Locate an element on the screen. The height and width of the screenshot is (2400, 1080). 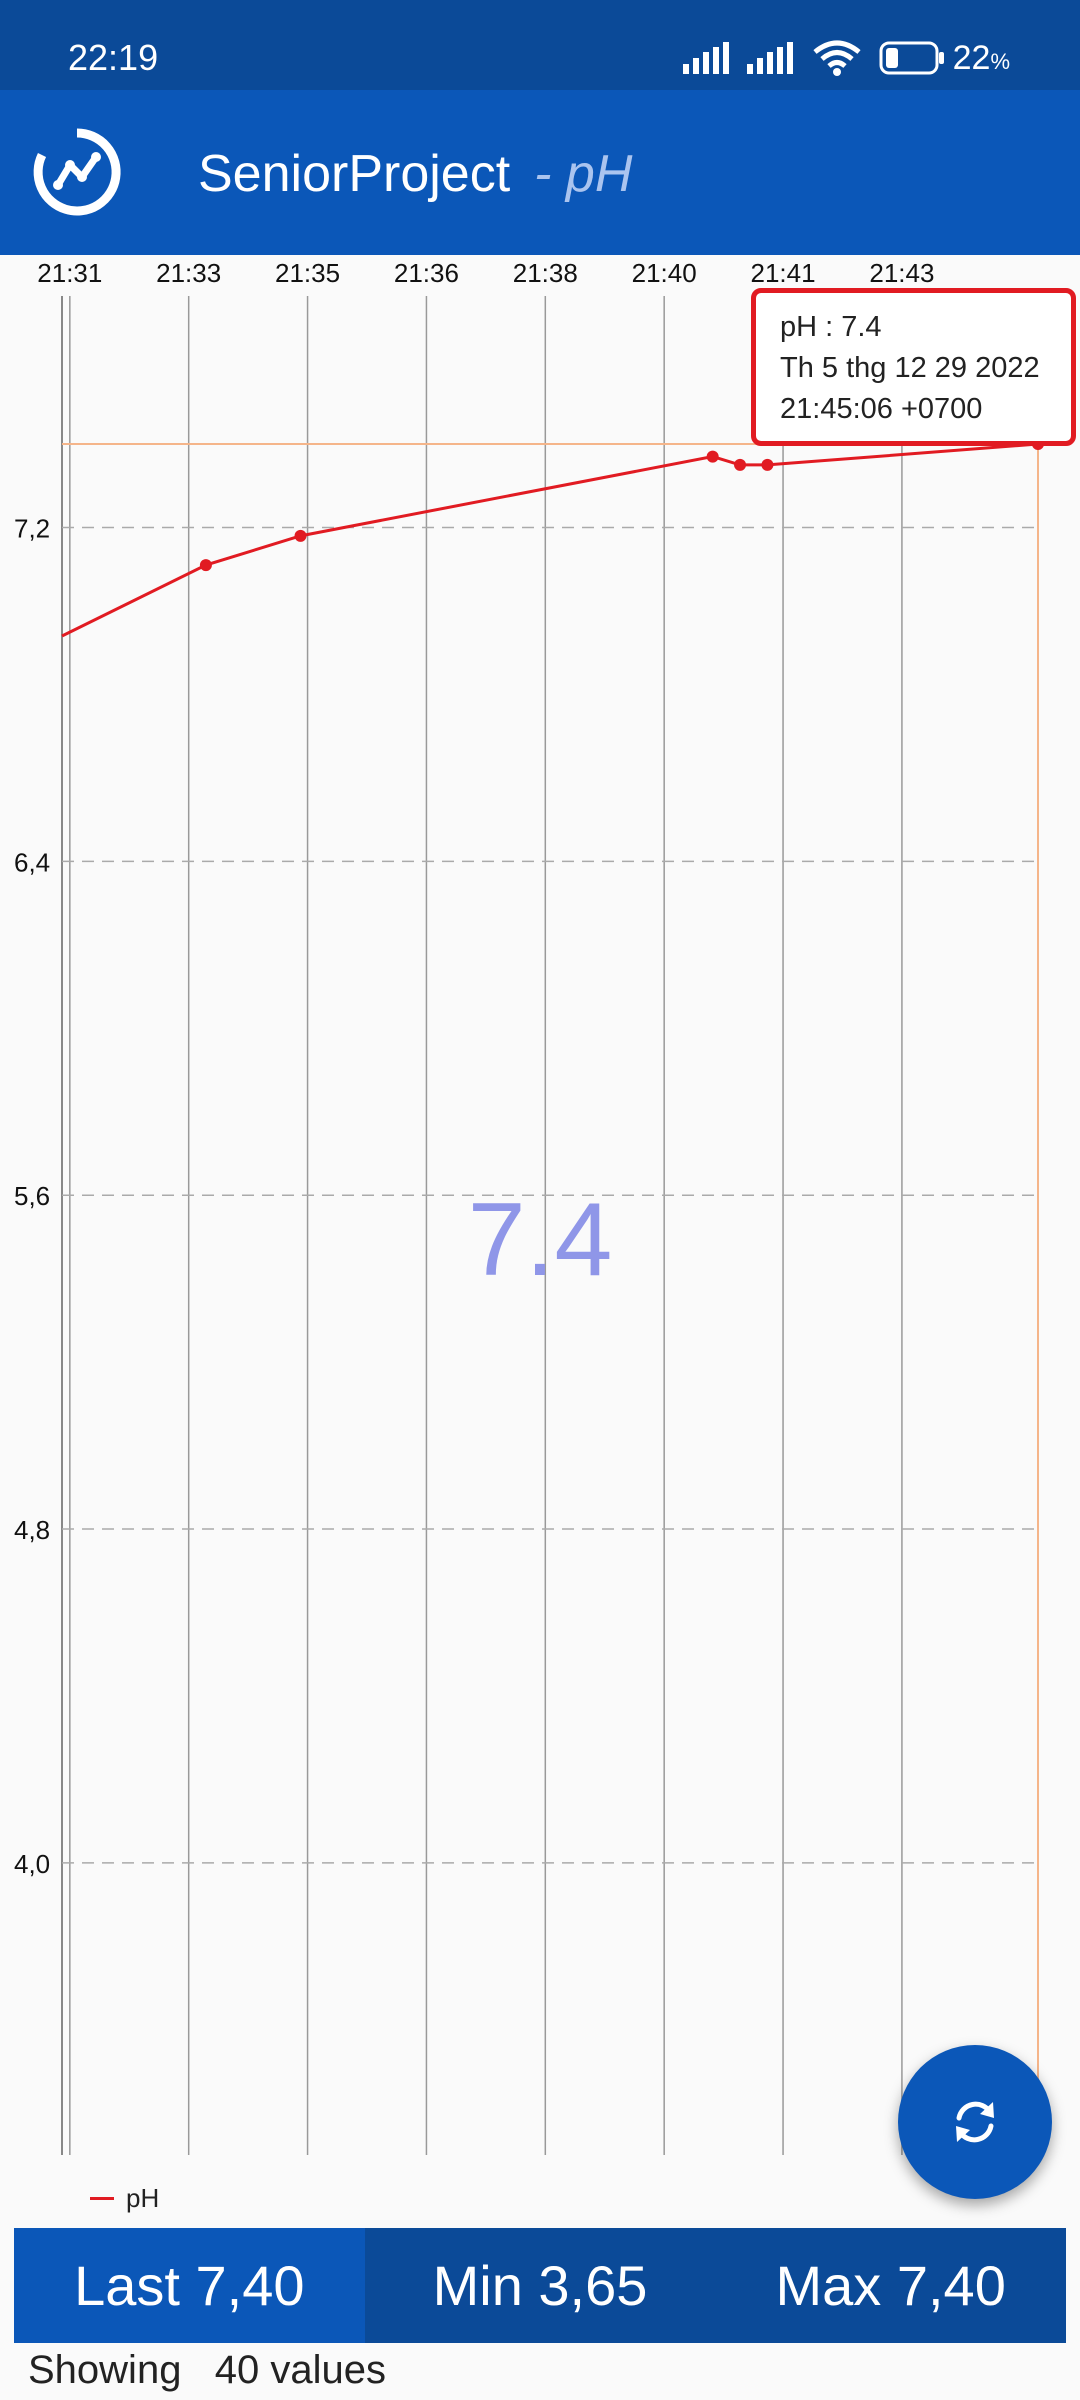
x-tick-label: 21:41 is located at coordinates (783, 273).